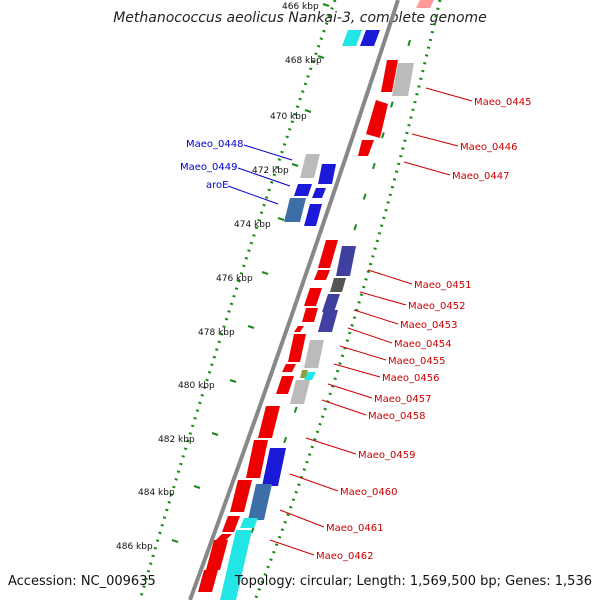 Image resolution: width=600 pixels, height=600 pixels. What do you see at coordinates (368, 492) in the screenshot?
I see `gene-label-maeo-0460: Maeo_0460` at bounding box center [368, 492].